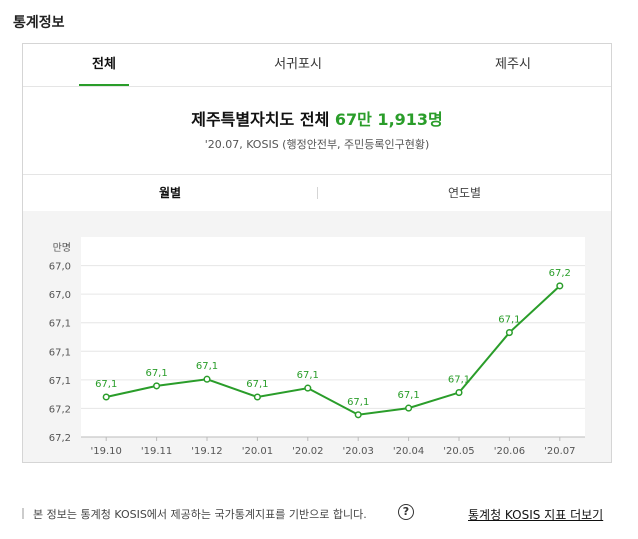 This screenshot has width=638, height=539. I want to click on source-line: '20.07, KOSIS (행정안전부, 주민등록인구현황), so click(317, 144).